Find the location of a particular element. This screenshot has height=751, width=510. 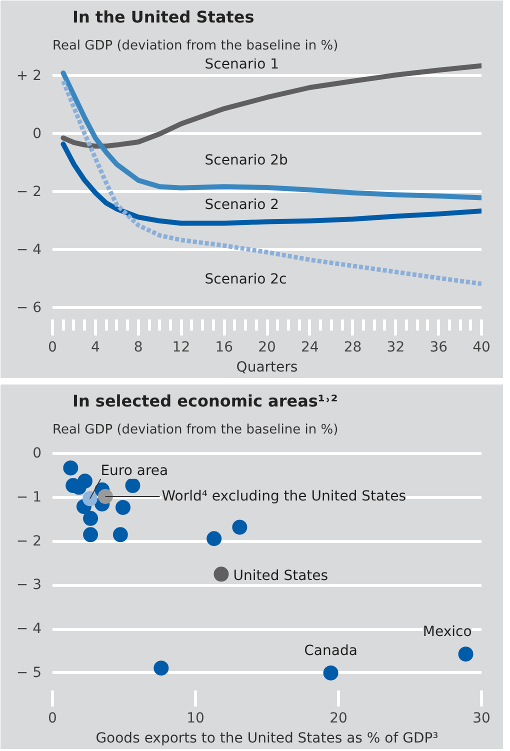

series-label: Scenario 2c is located at coordinates (245, 280).